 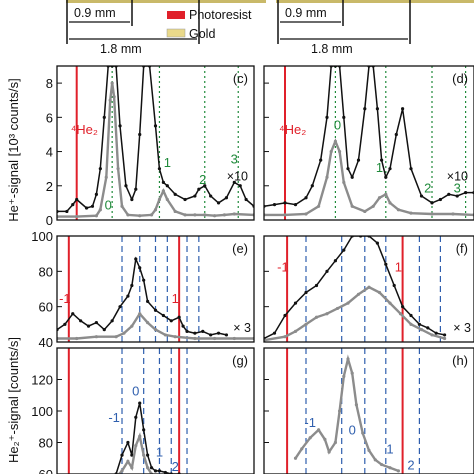 What do you see at coordinates (166, 1) in the screenshot?
I see `gold-strip-left` at bounding box center [166, 1].